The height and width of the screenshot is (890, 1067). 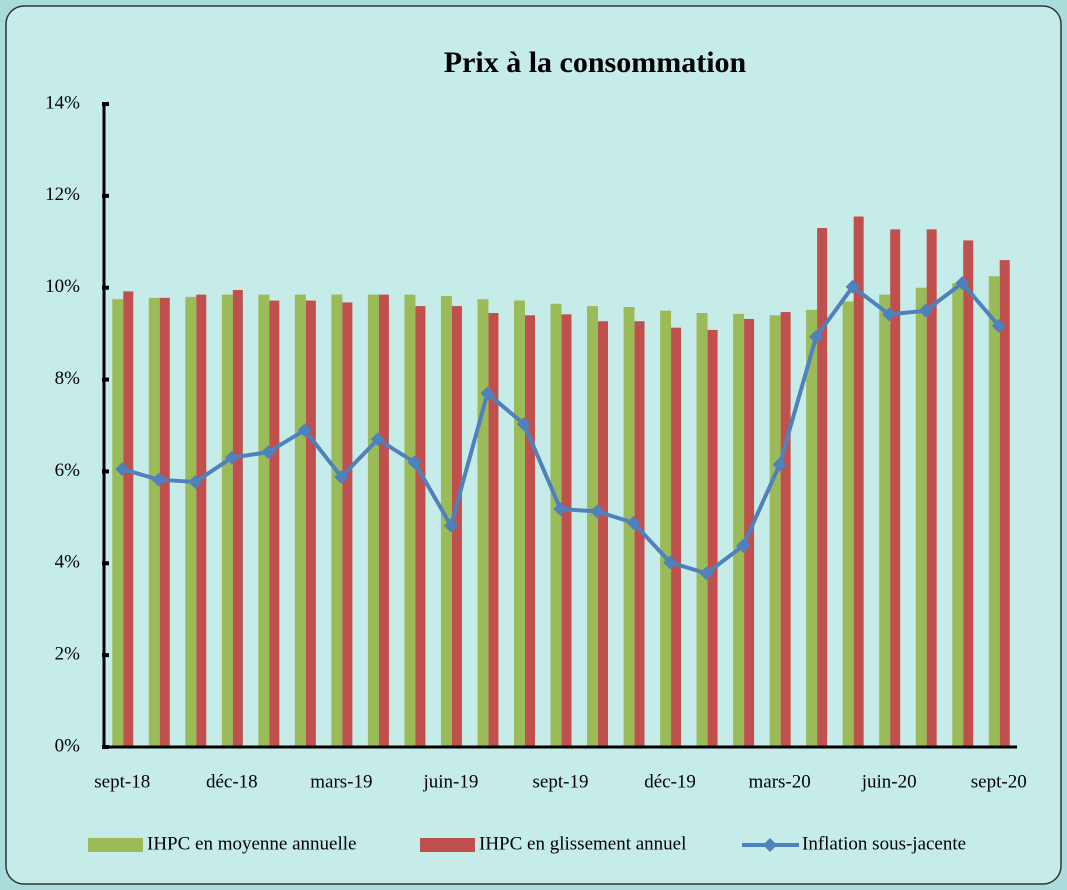 What do you see at coordinates (68, 745) in the screenshot?
I see `y-tick-label: 0%` at bounding box center [68, 745].